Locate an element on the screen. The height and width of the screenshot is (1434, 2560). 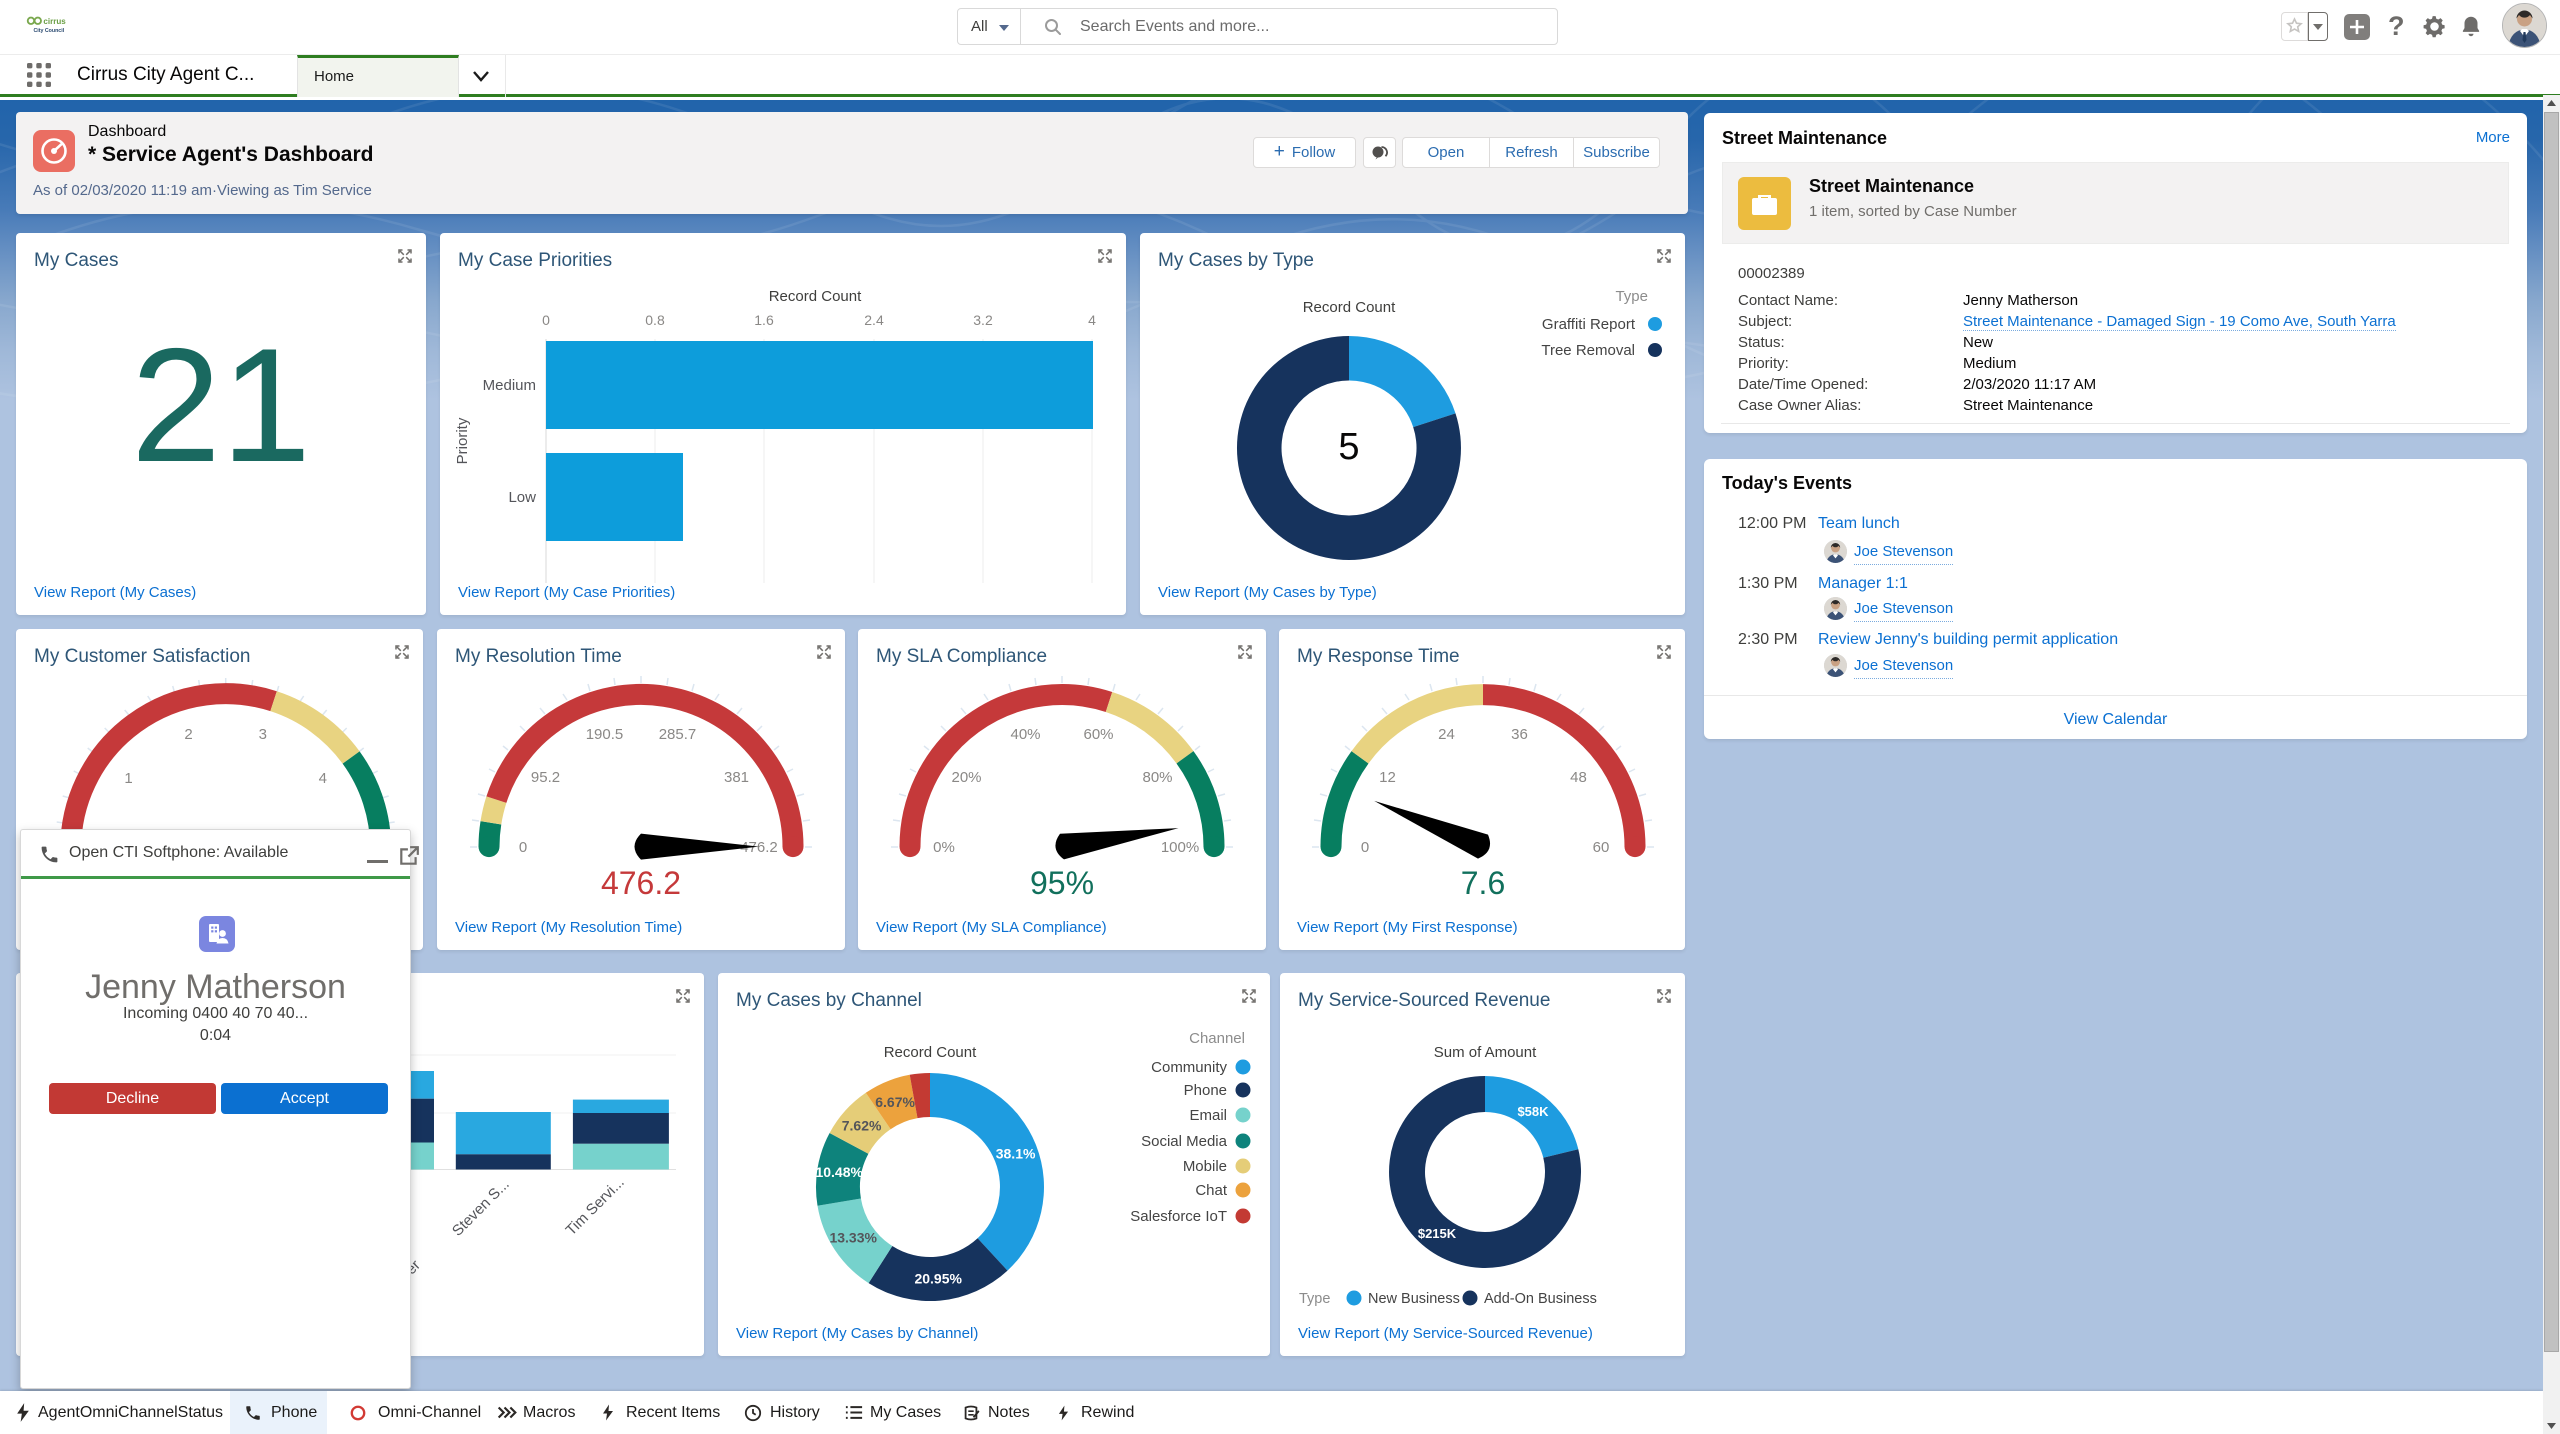
svg-text: 40% is located at coordinates (1025, 734).